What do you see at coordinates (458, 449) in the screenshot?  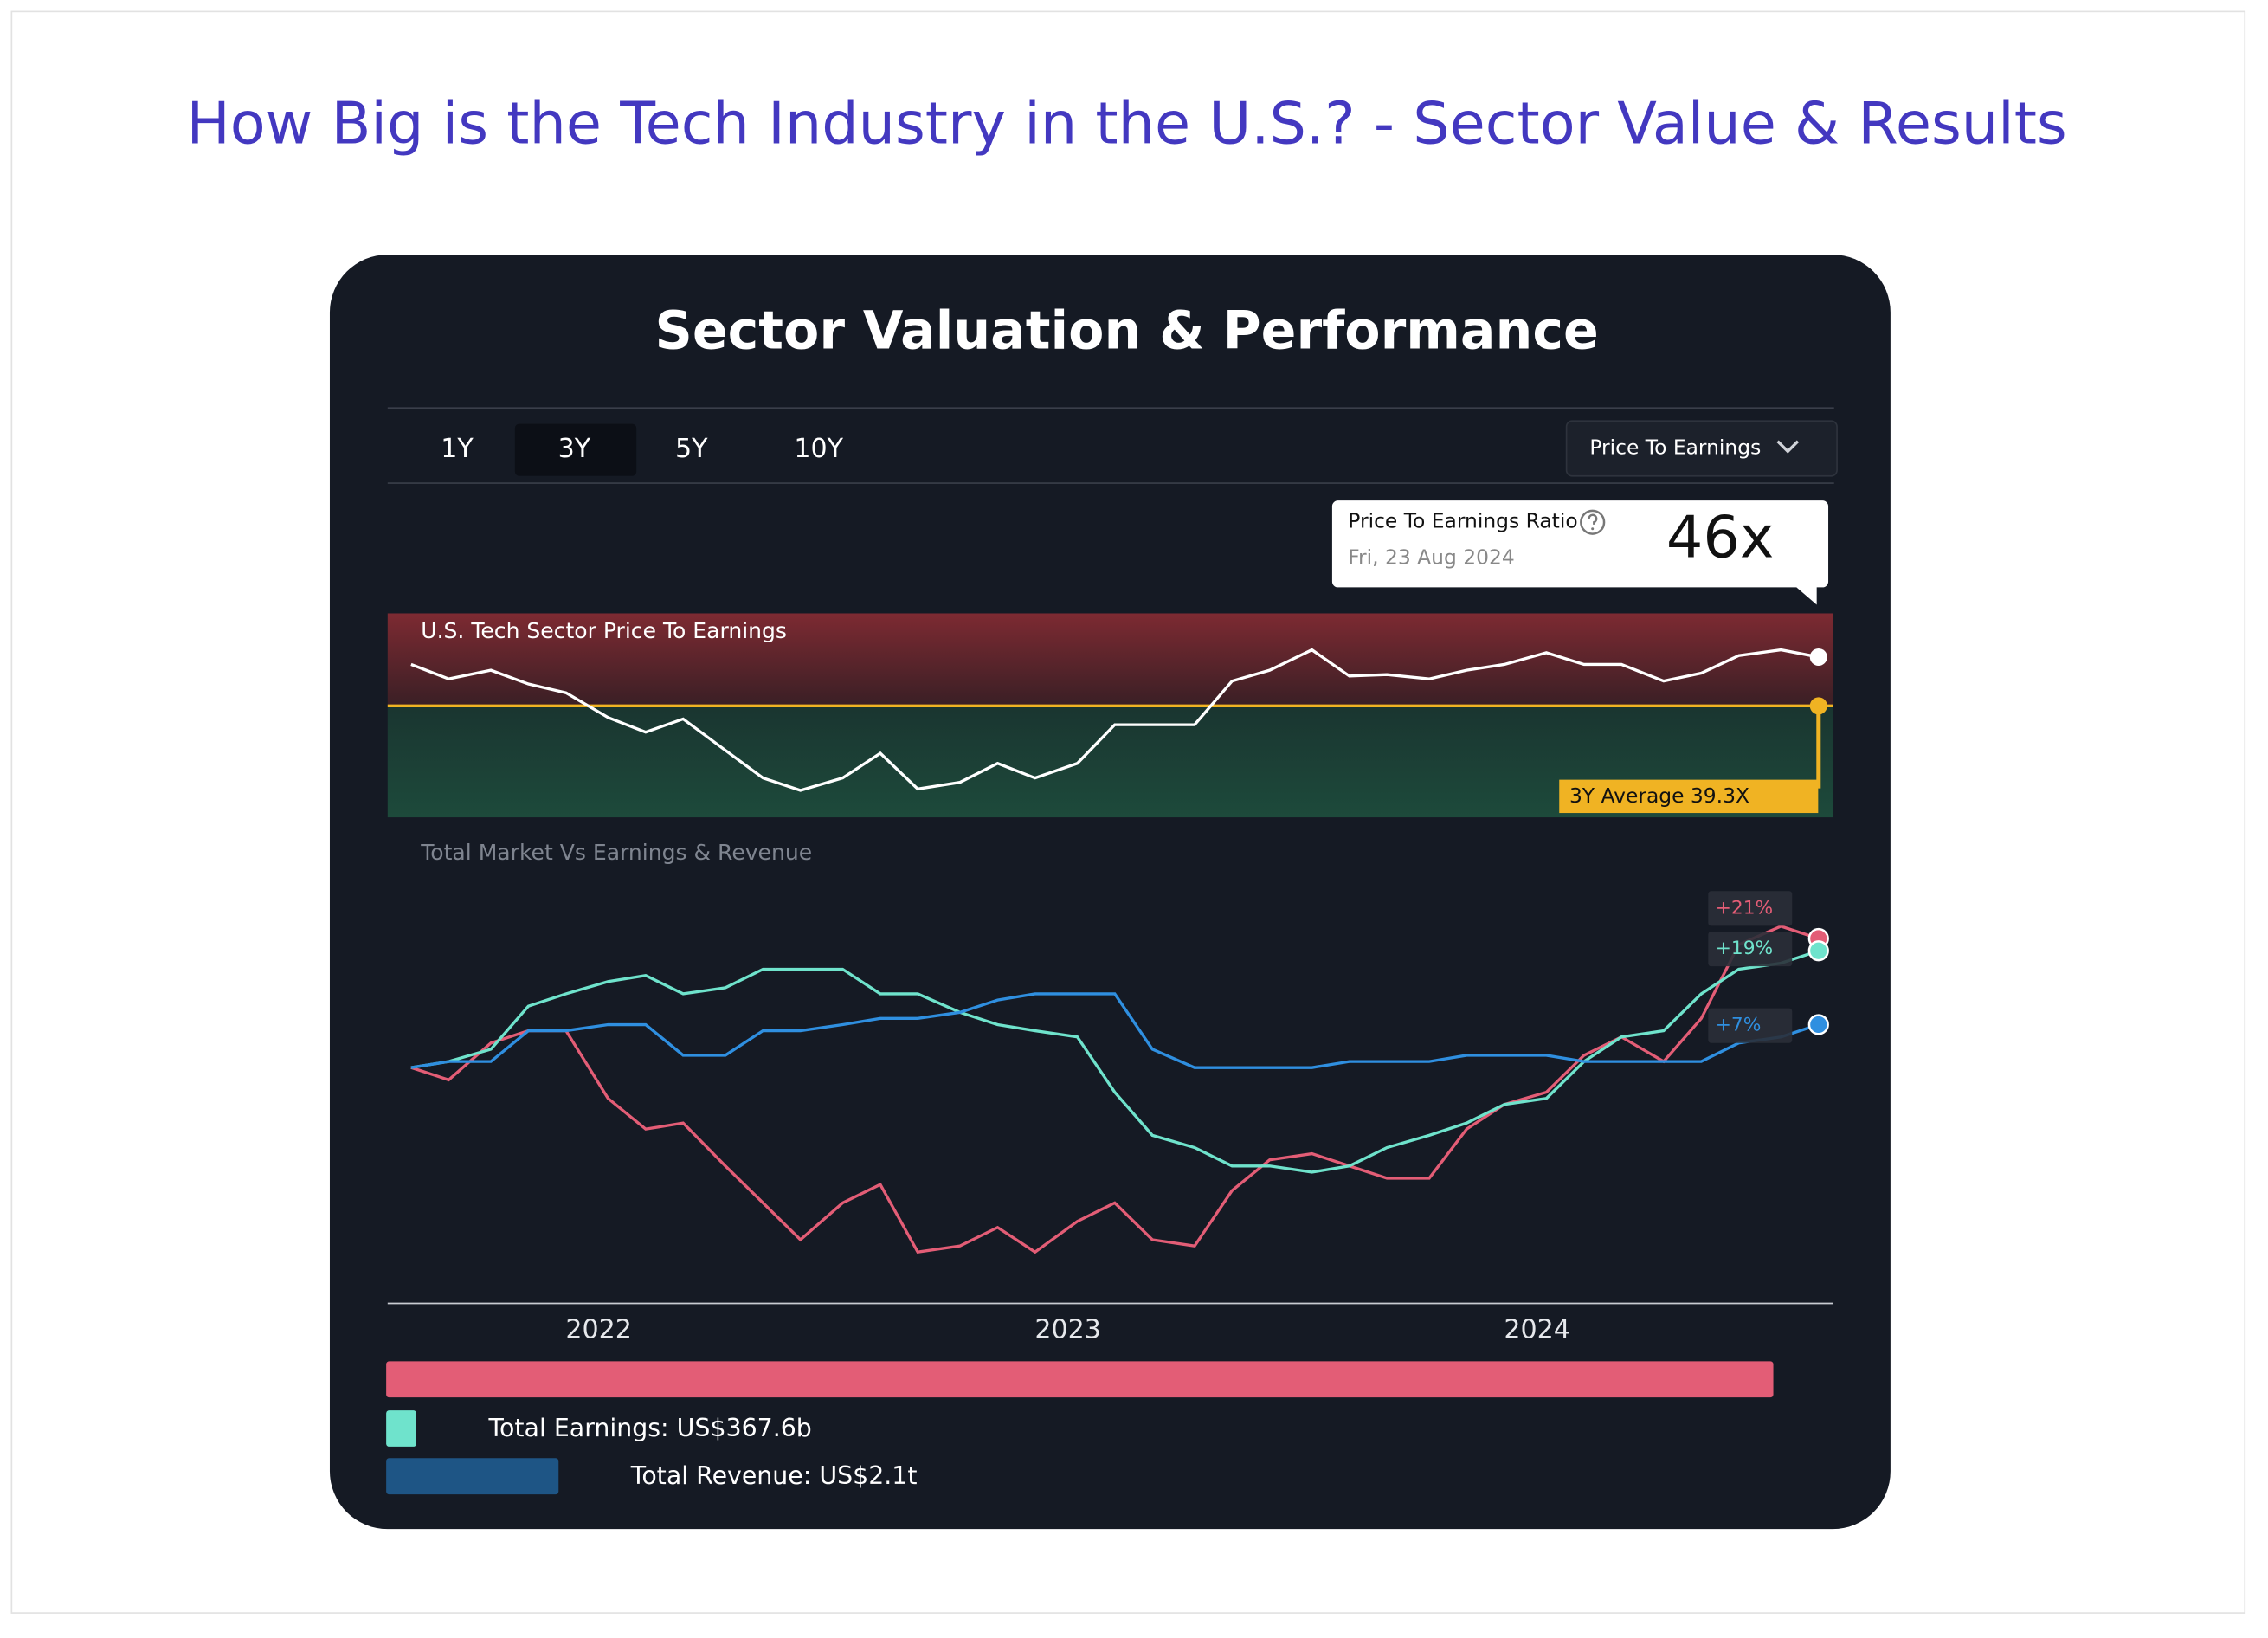 I see `tab: 1Y` at bounding box center [458, 449].